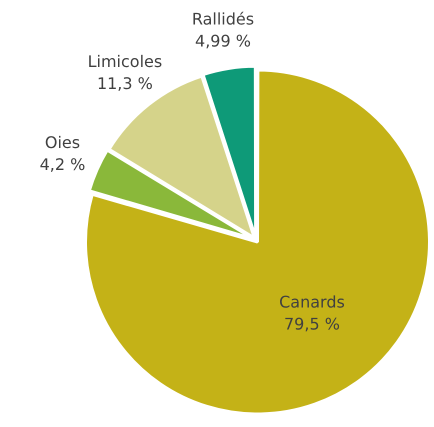 This screenshot has height=427, width=434. I want to click on slice-label: Limicoles, so click(125, 62).